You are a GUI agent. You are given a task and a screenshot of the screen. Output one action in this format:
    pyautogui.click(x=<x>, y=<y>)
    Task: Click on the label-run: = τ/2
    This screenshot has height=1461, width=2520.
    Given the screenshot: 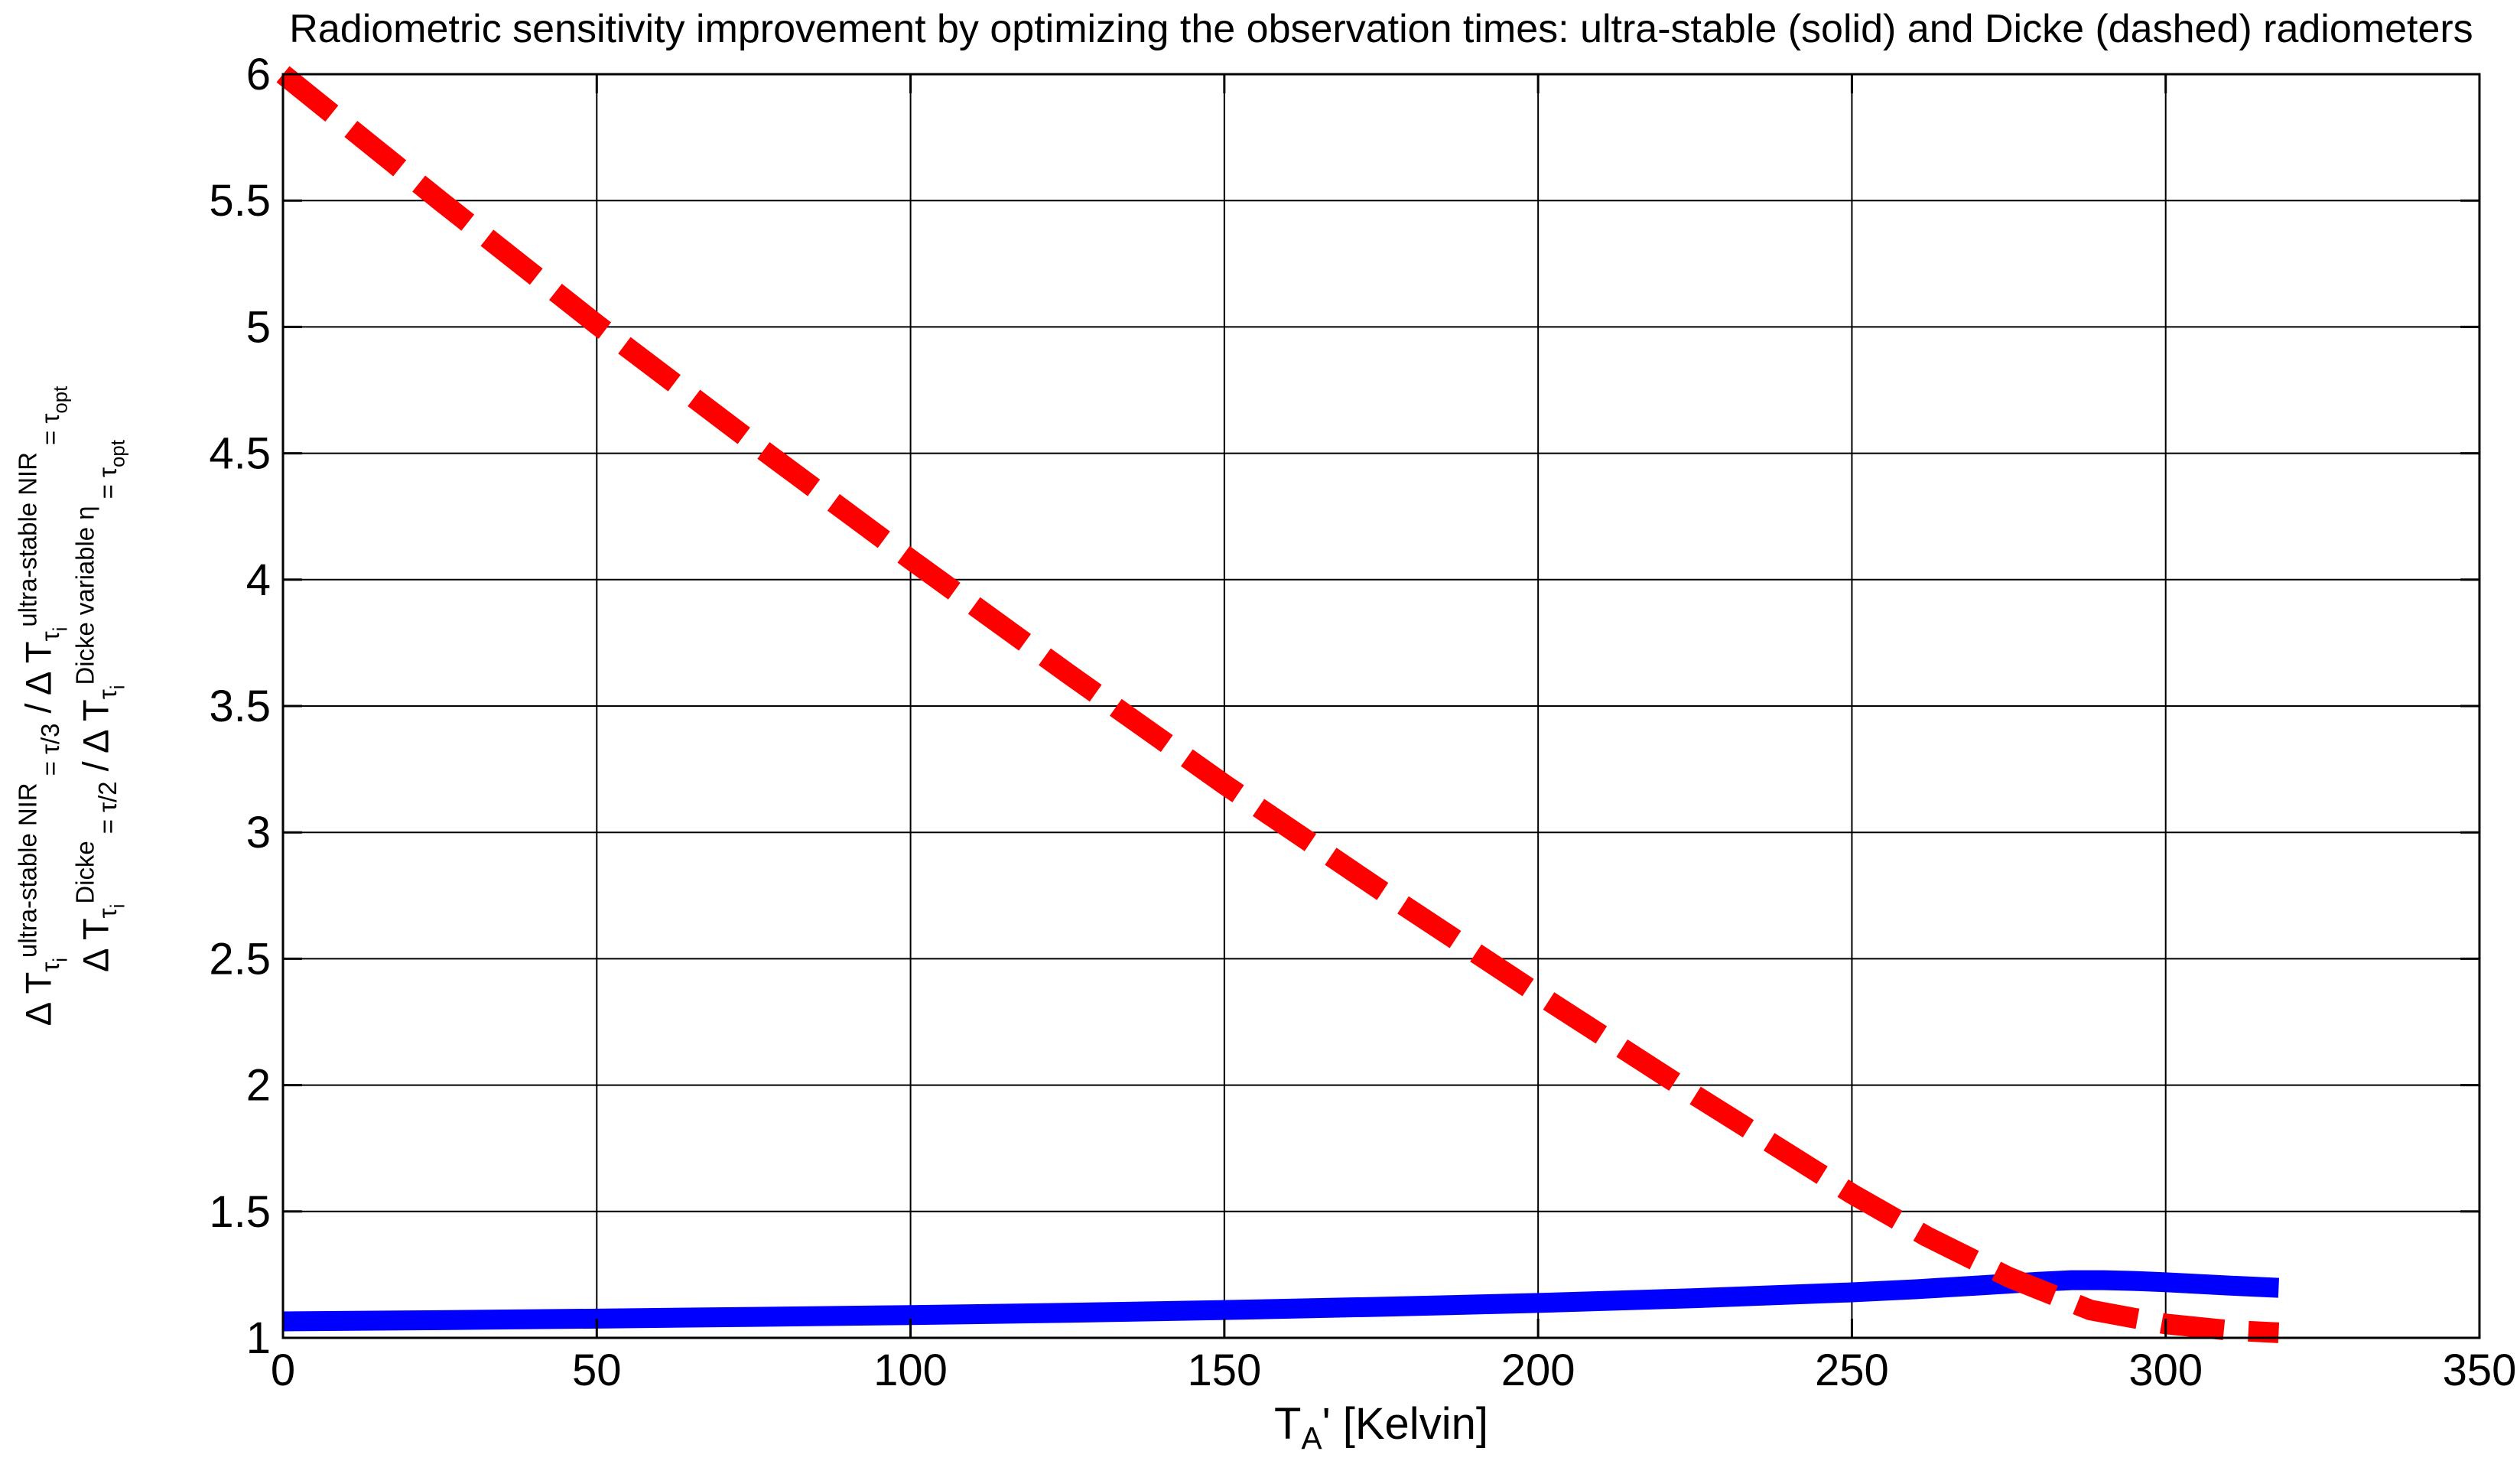 What is the action you would take?
    pyautogui.click(x=107, y=811)
    